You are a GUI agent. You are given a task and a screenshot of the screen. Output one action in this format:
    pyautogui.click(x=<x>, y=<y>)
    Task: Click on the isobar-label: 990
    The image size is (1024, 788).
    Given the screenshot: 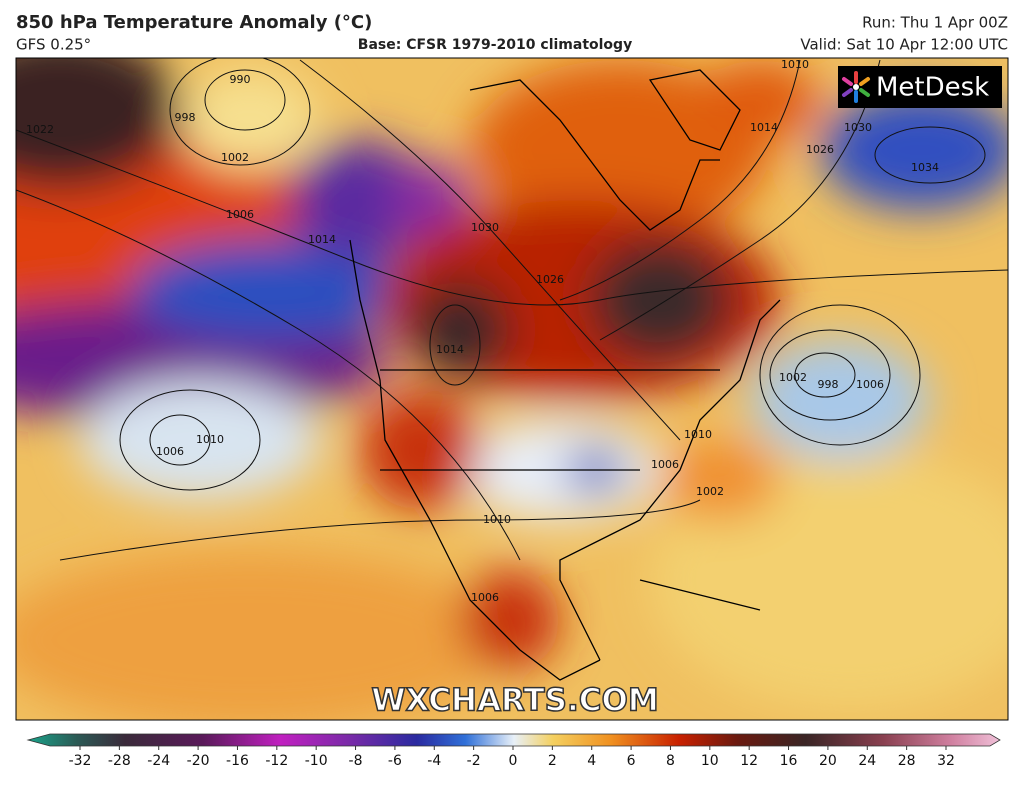 What is the action you would take?
    pyautogui.click(x=240, y=79)
    